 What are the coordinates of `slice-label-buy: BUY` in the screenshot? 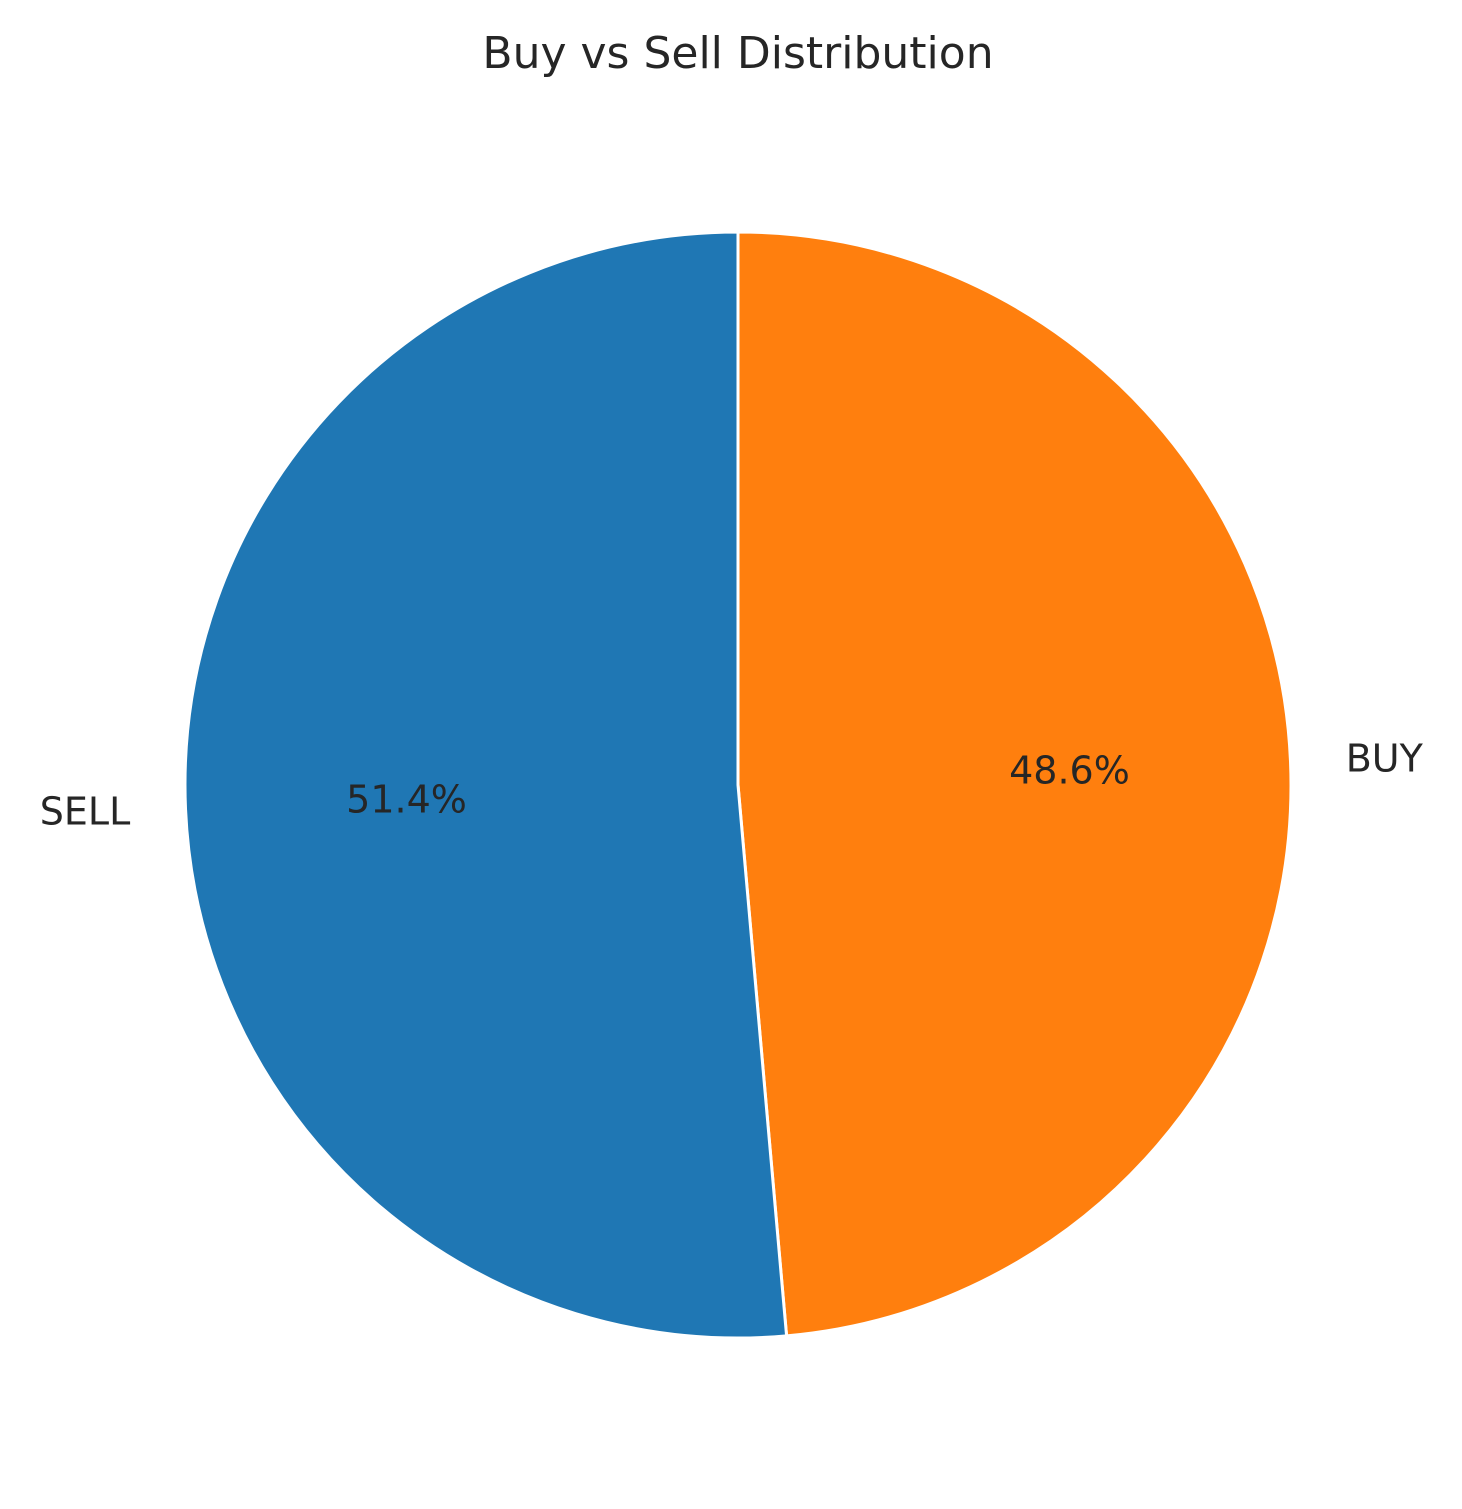 It's located at (1385, 758).